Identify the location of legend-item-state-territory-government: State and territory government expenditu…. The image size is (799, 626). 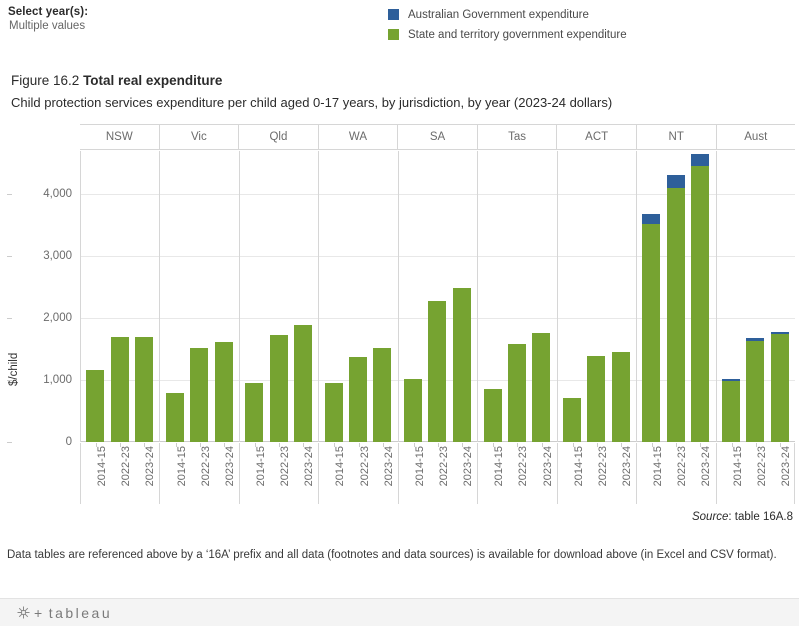
(507, 34).